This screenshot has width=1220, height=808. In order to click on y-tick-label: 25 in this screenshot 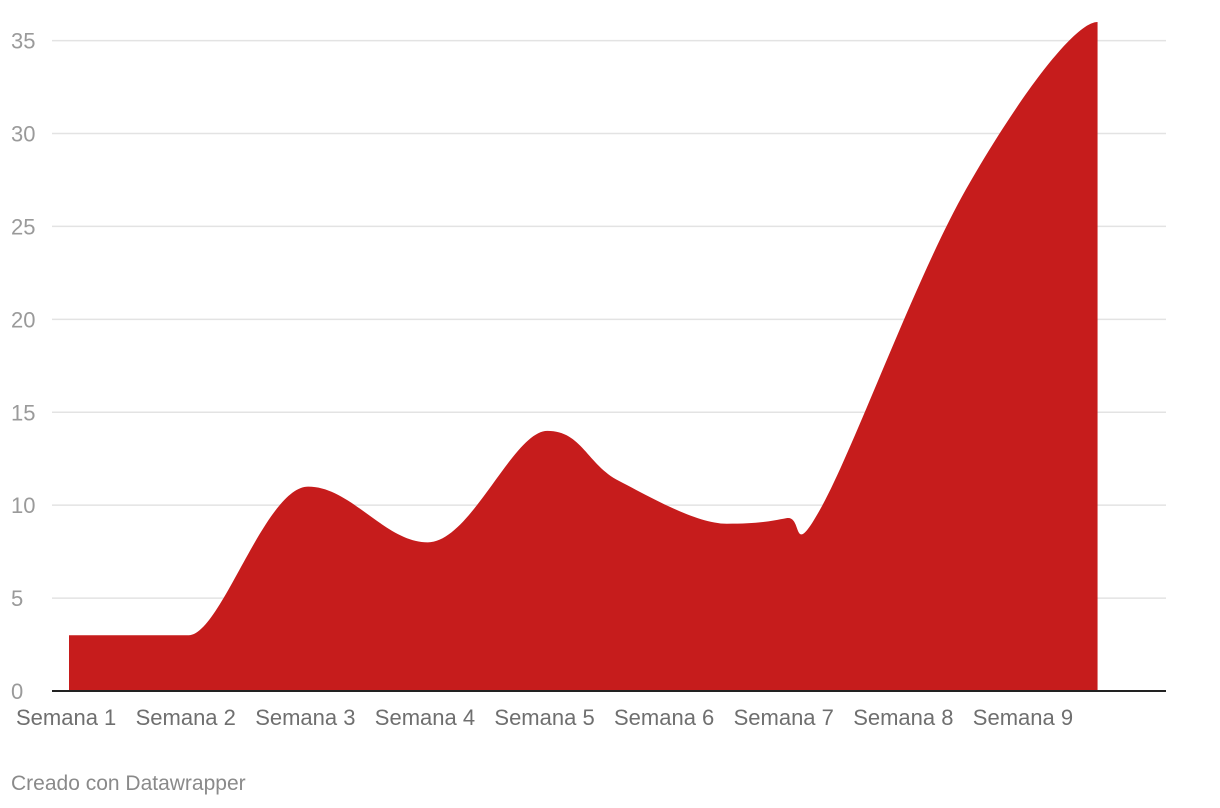, I will do `click(23, 226)`.